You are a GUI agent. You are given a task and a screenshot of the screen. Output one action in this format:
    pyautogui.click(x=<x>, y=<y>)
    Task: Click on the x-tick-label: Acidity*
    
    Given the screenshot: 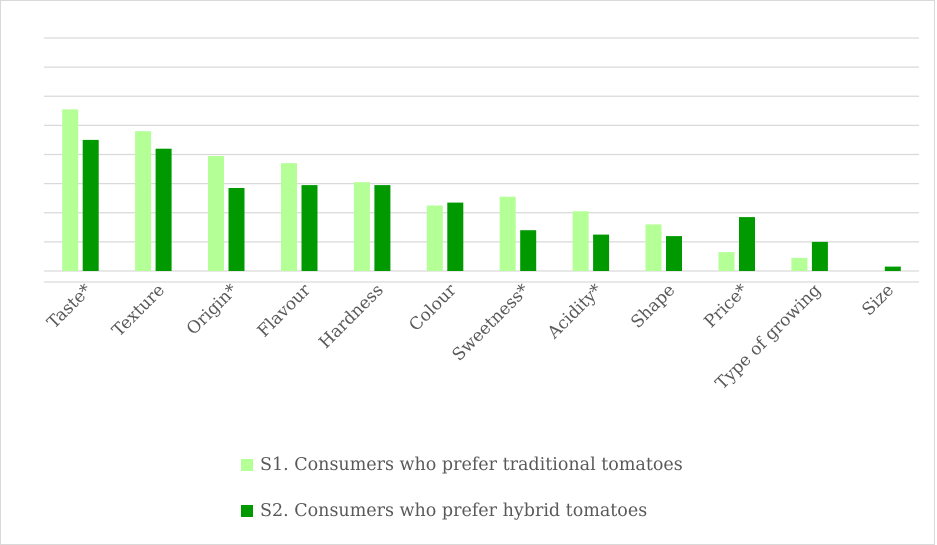 What is the action you would take?
    pyautogui.click(x=575, y=312)
    